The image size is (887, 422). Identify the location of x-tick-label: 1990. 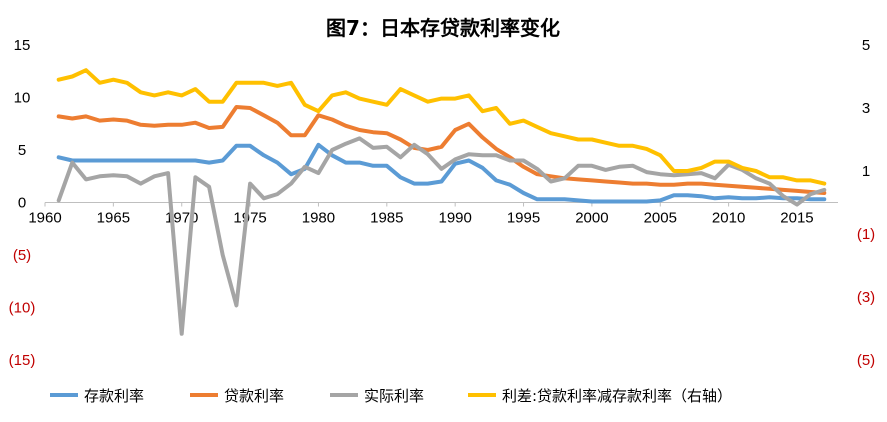
(454, 218).